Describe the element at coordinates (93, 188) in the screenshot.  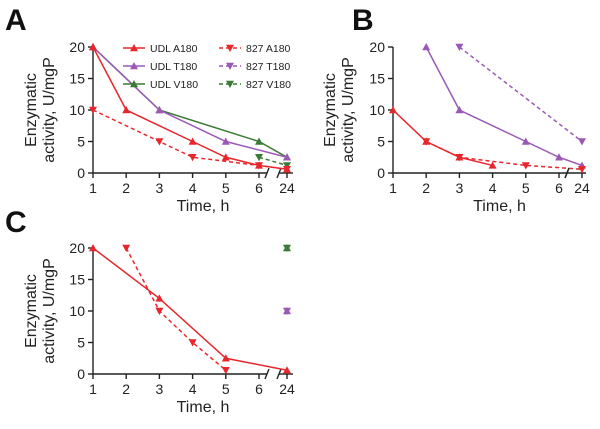
I see `x-tick-label: 1` at that location.